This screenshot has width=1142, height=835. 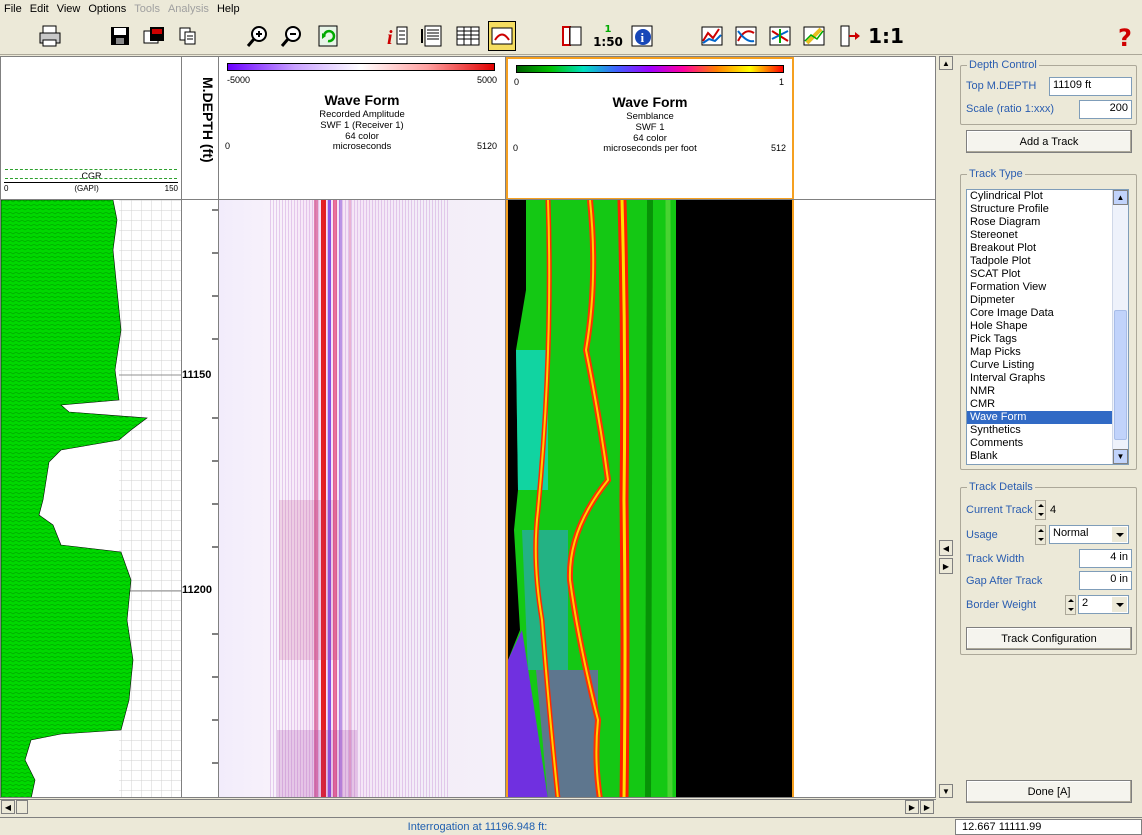 What do you see at coordinates (780, 36) in the screenshot?
I see `plot-icon` at bounding box center [780, 36].